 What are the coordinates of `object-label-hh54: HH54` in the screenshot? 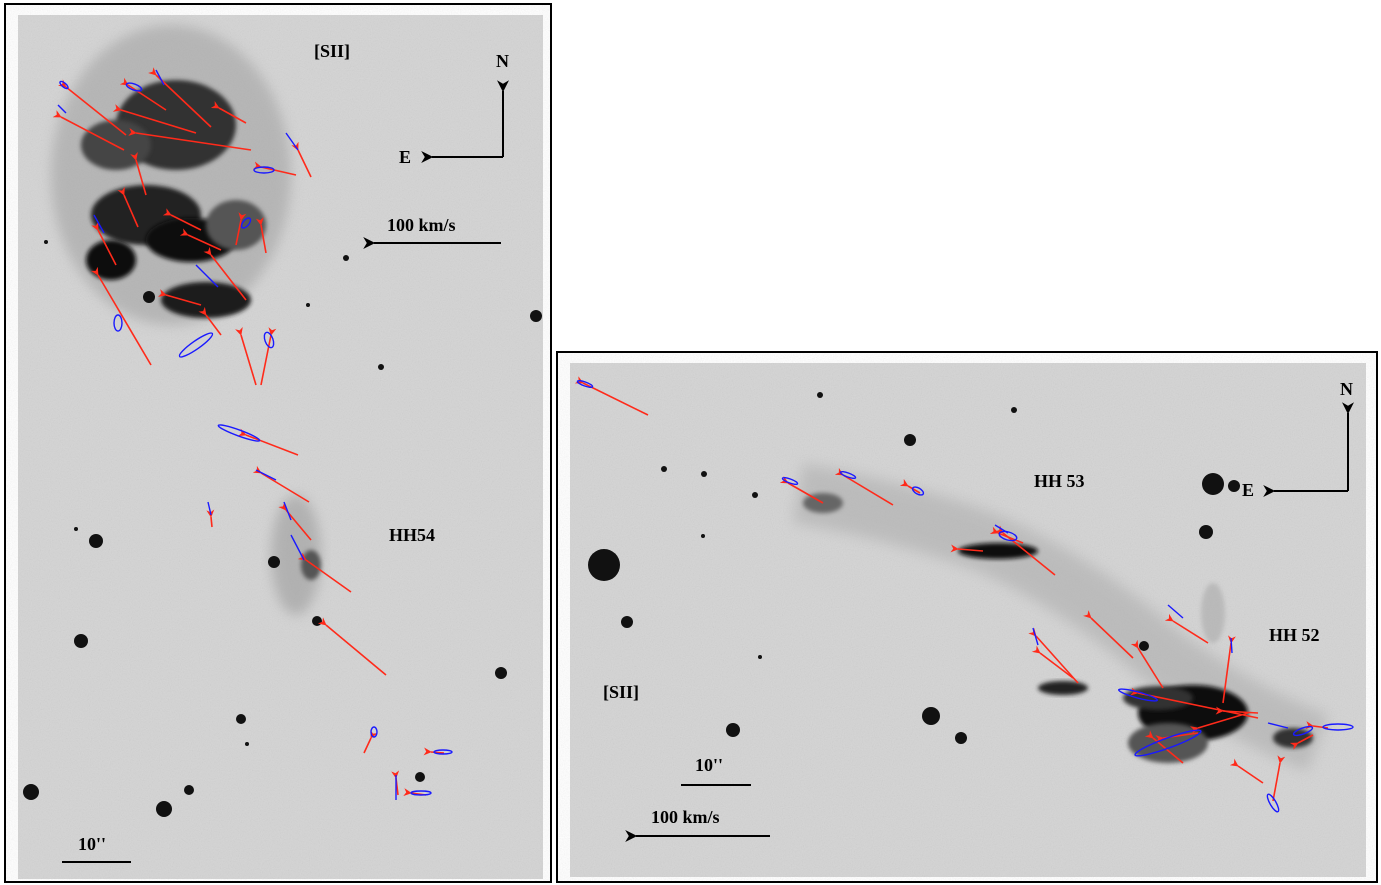 It's located at (412, 535).